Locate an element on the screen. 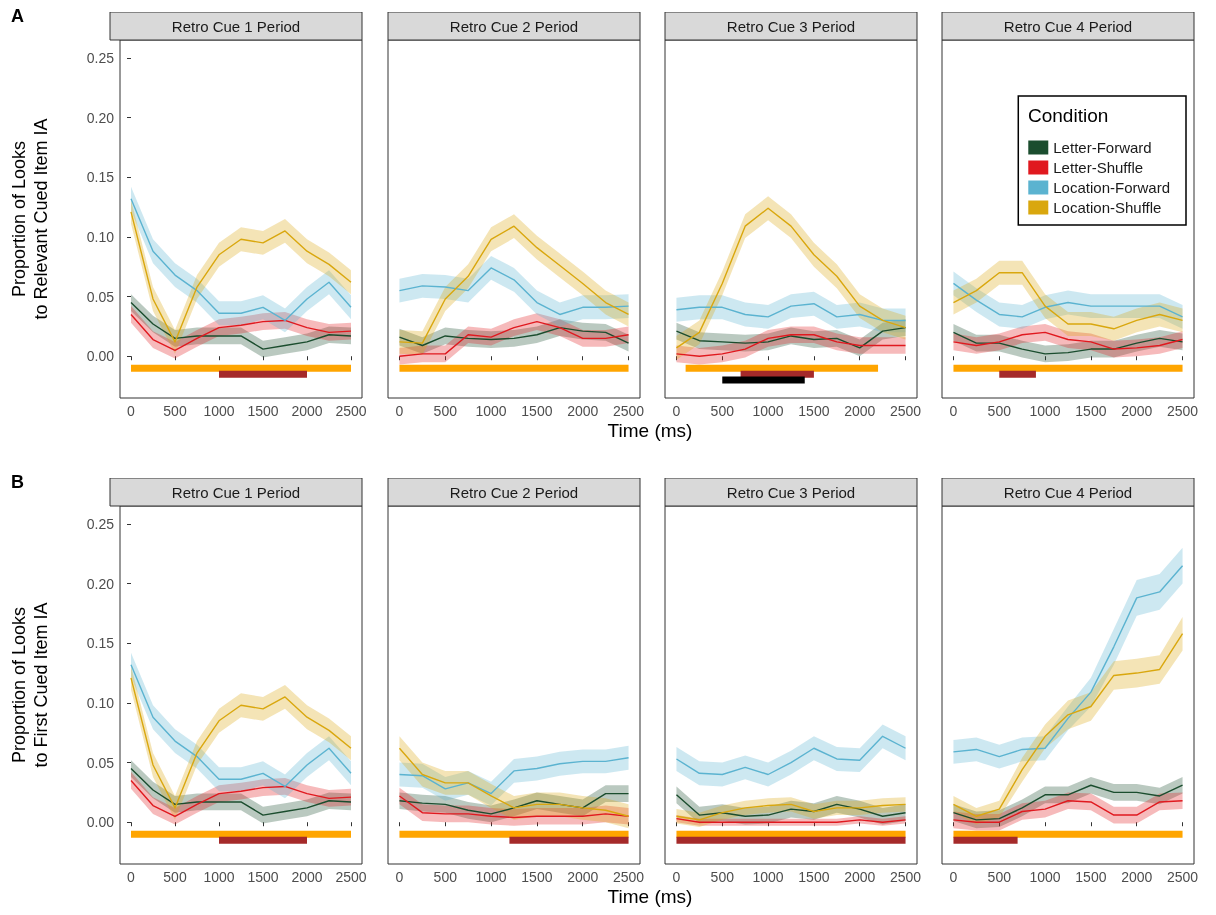  text: B is located at coordinates (17, 482).